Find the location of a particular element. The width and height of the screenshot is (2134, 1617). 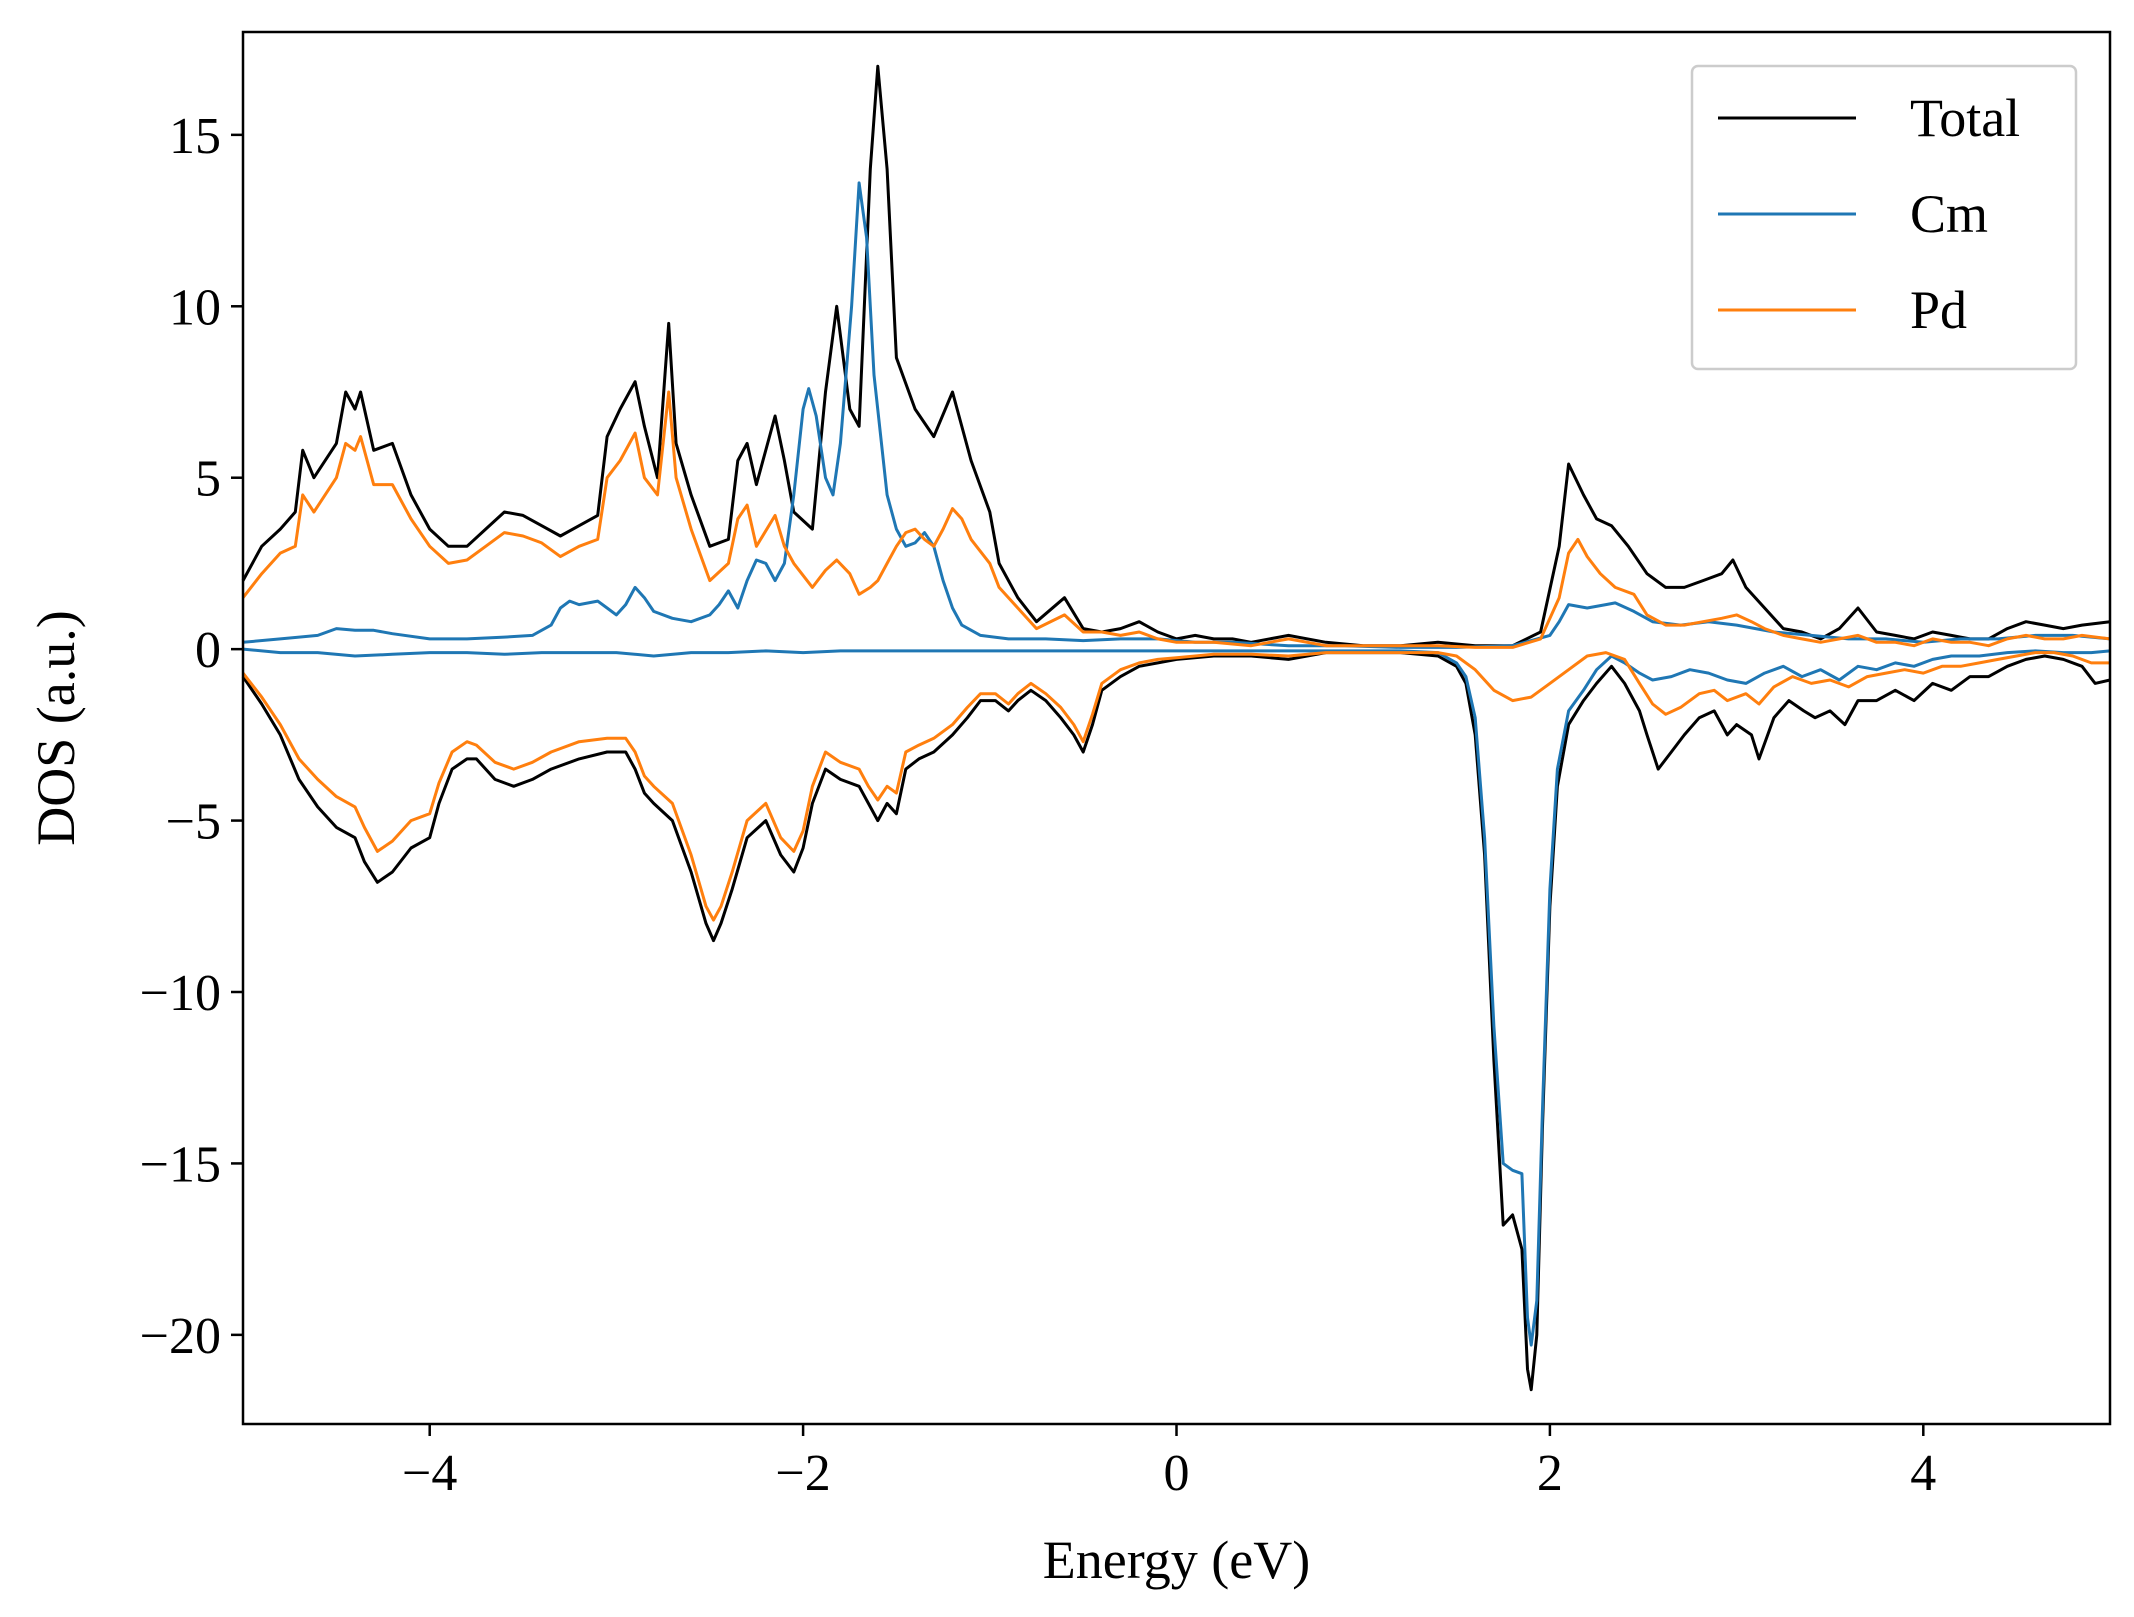

legend: Total Cm Pd is located at coordinates (1884, 217).